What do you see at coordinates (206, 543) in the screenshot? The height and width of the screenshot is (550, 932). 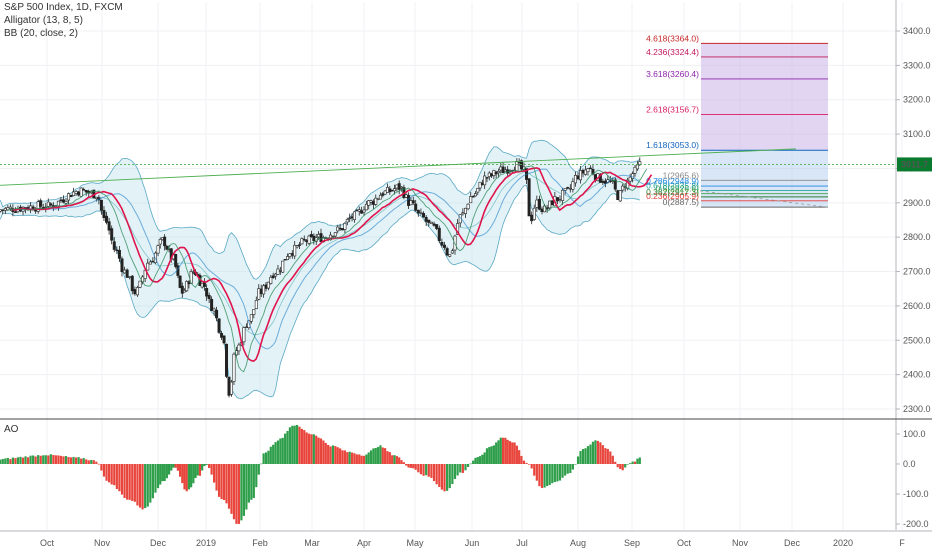 I see `x-tick-label: 2019` at bounding box center [206, 543].